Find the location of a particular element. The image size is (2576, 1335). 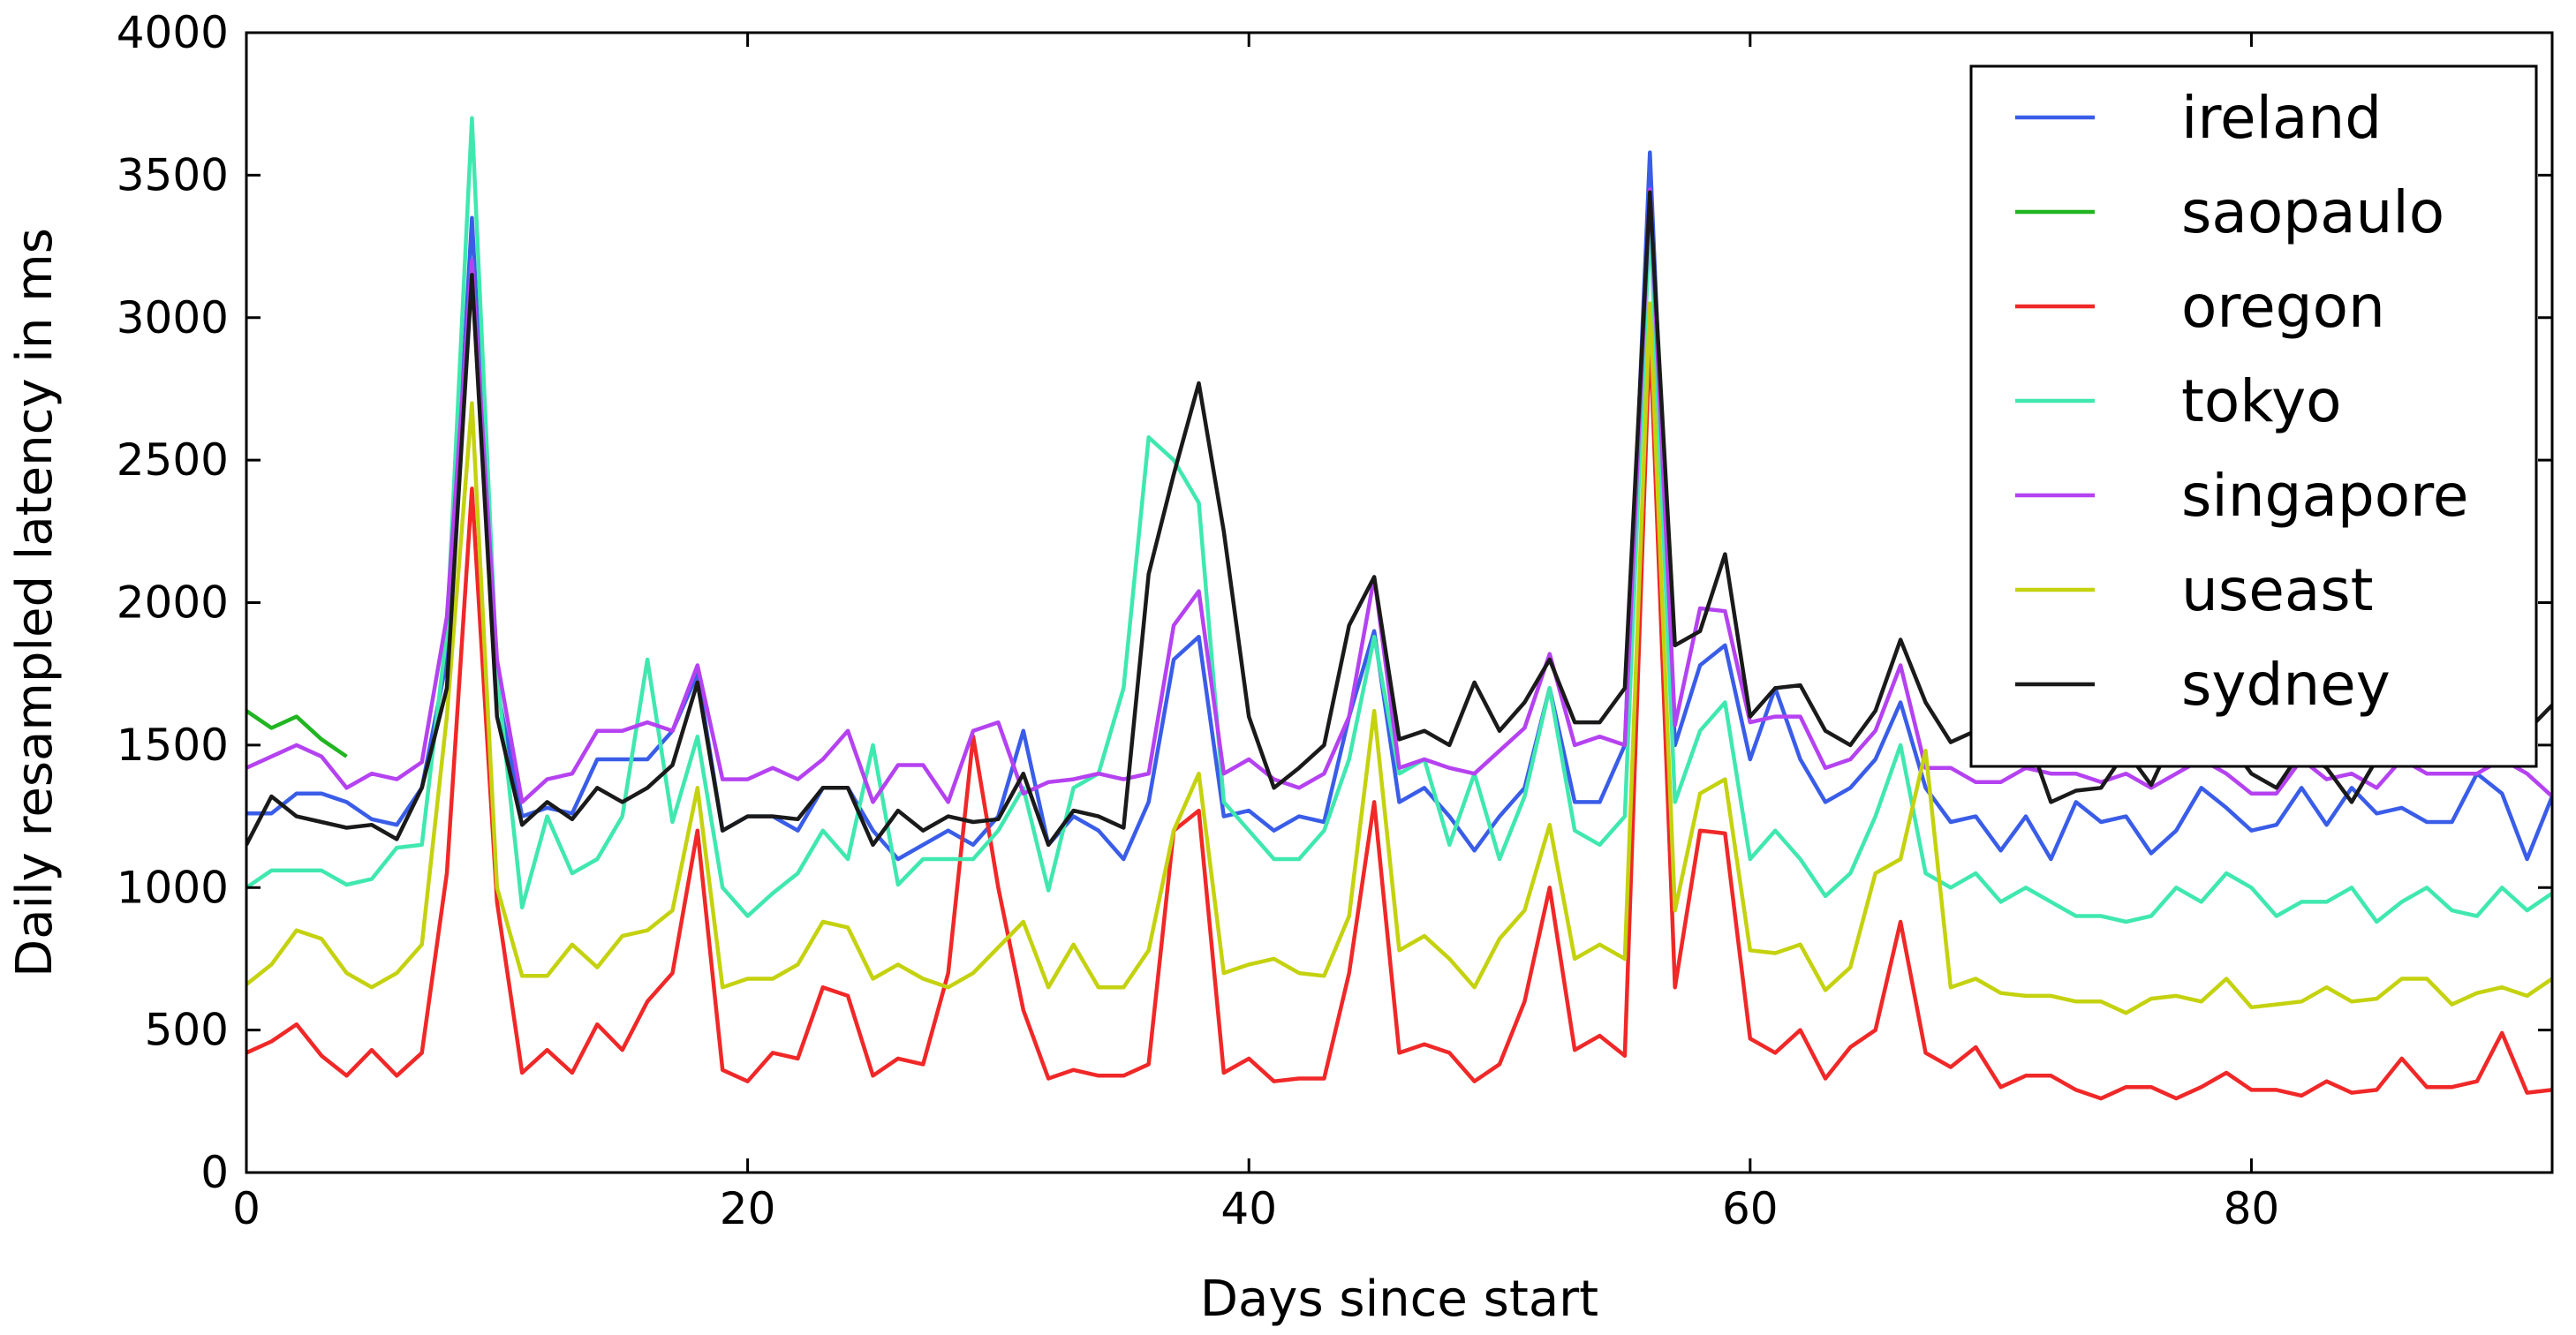

y-tick-label: 3000 is located at coordinates (173, 317).